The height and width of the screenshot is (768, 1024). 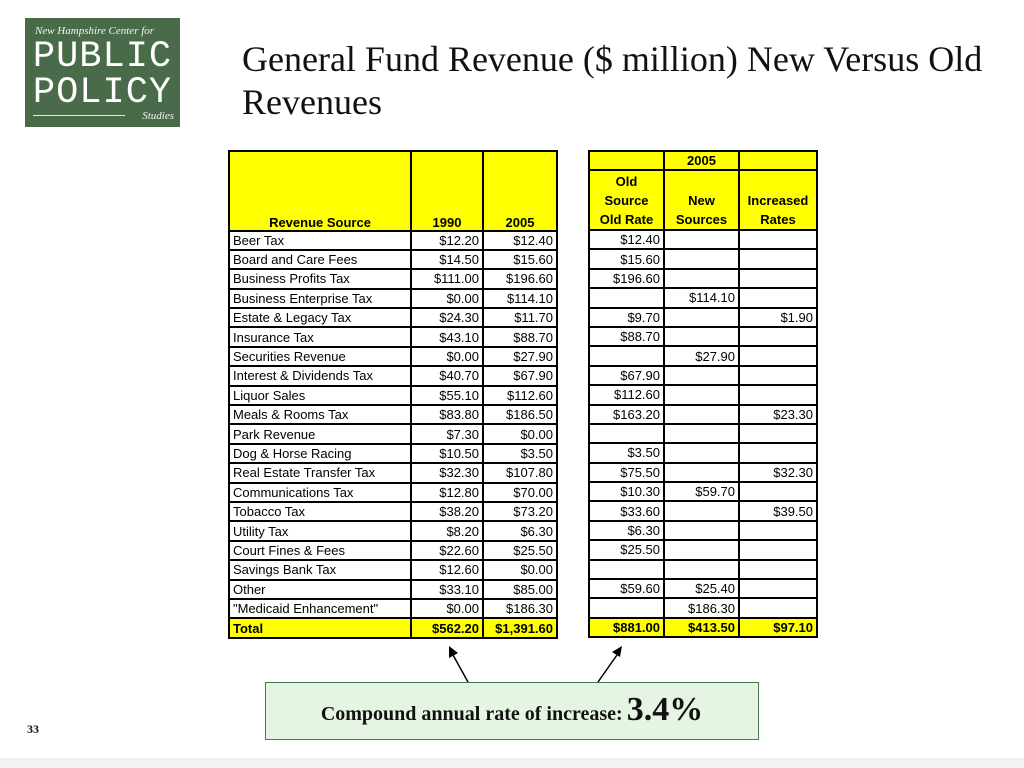 I want to click on table-row-total: Total $562.20 $1,391.60, so click(x=393, y=628).